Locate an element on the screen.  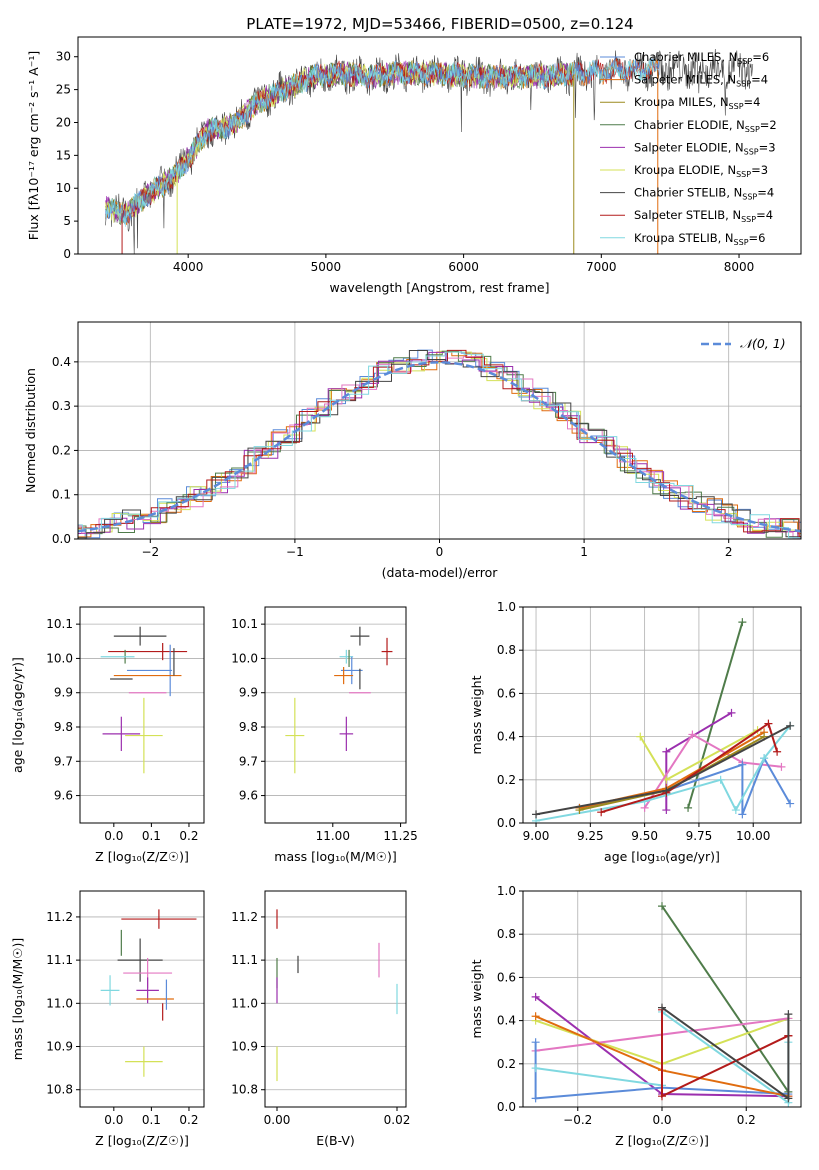
y-tick-label: 11.2 is located at coordinates (244, 917).